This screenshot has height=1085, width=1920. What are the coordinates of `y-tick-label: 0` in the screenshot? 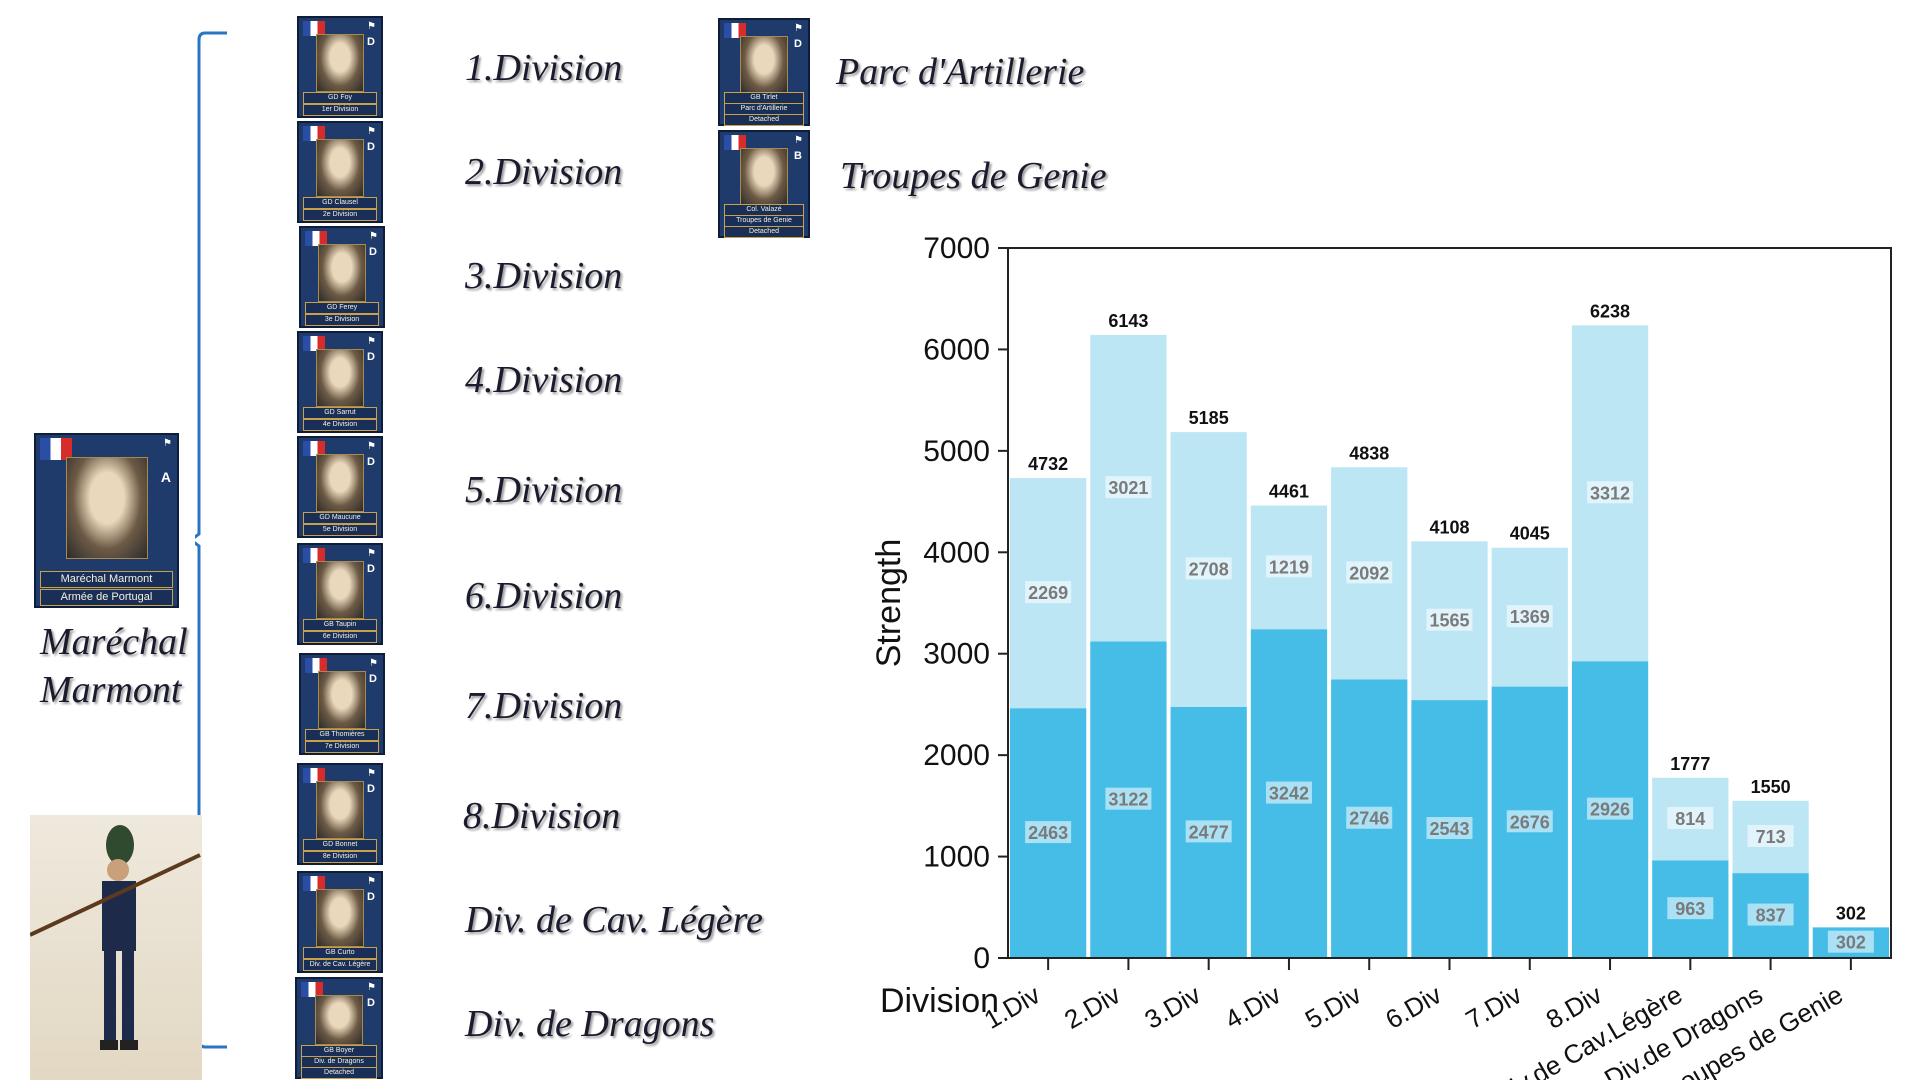 It's located at (981, 958).